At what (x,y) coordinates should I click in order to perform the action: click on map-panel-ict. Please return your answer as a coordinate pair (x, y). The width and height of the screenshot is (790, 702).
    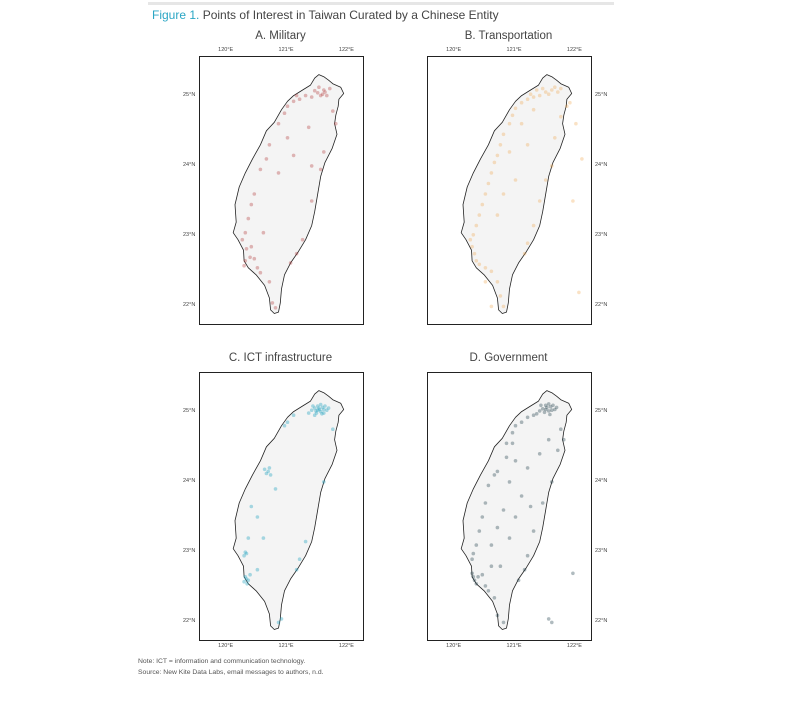
    Looking at the image, I should click on (281, 506).